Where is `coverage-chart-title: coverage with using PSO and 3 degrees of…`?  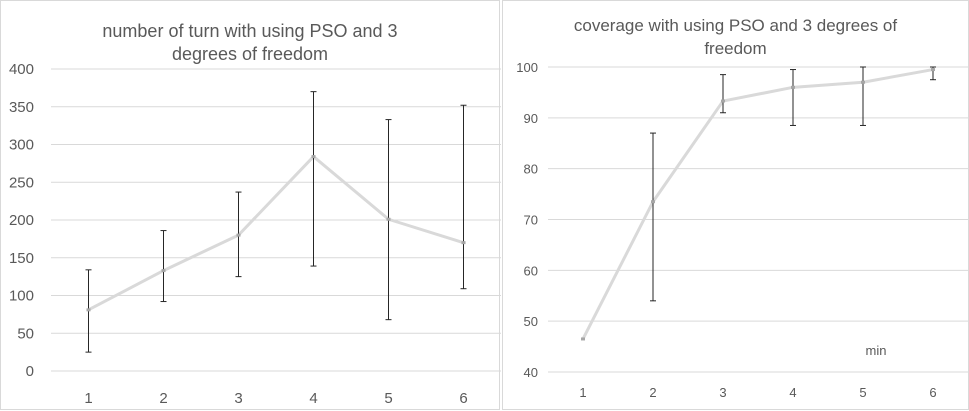 coverage-chart-title: coverage with using PSO and 3 degrees of… is located at coordinates (735, 37).